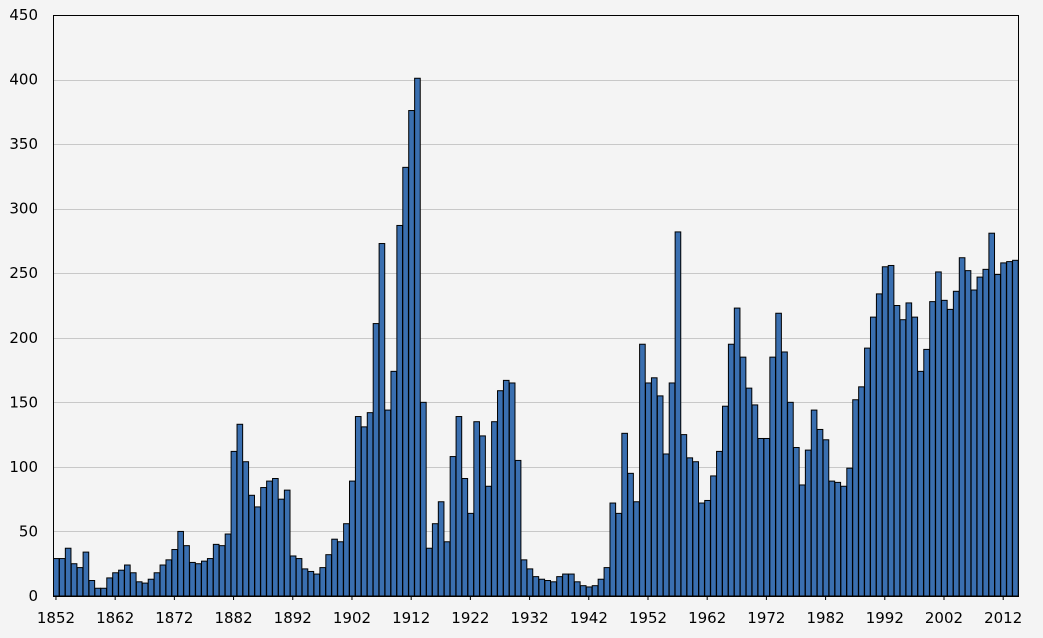 The width and height of the screenshot is (1043, 638). I want to click on bar-1959, so click(690, 527).